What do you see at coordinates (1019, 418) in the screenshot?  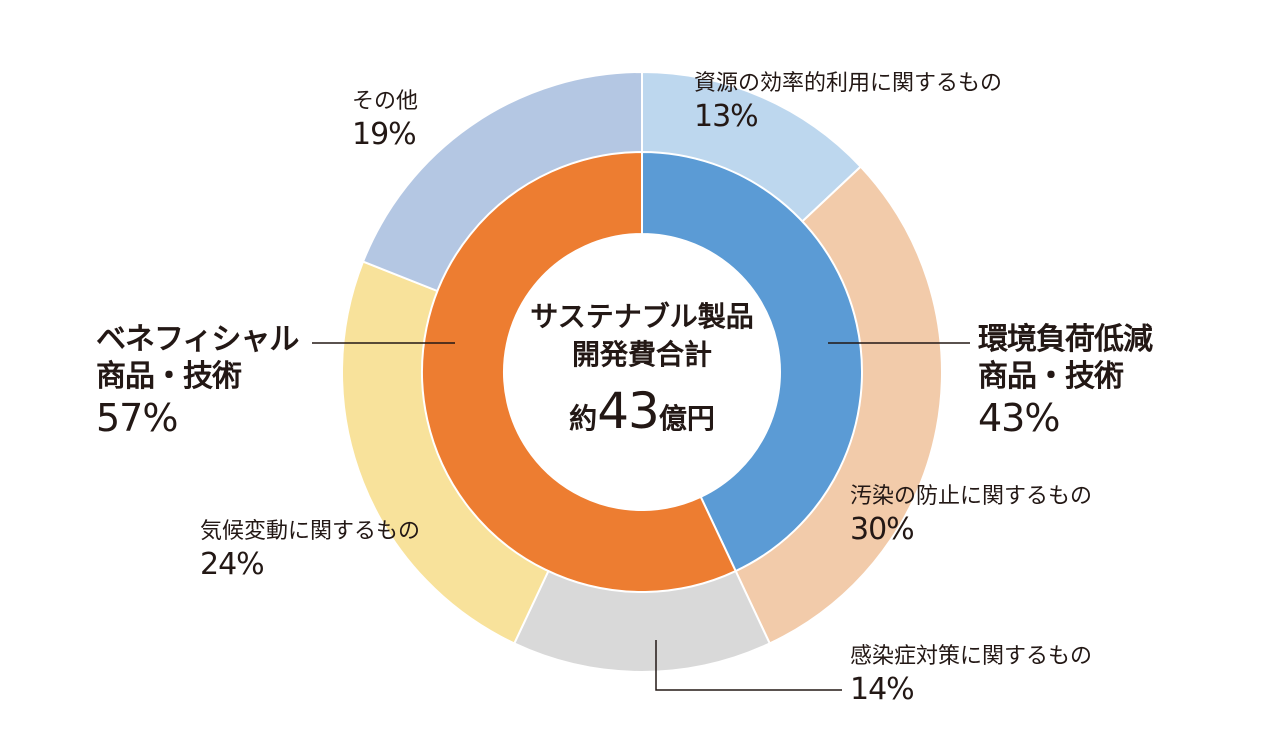 I see `inner-value-environment: 43%` at bounding box center [1019, 418].